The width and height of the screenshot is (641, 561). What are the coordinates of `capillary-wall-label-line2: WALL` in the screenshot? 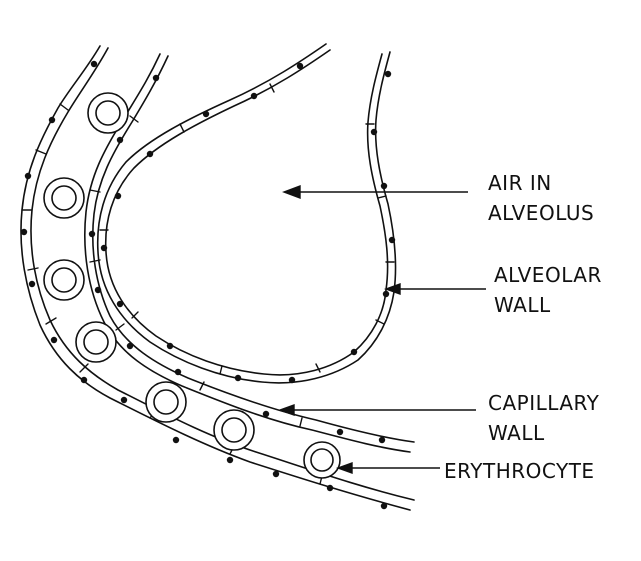 It's located at (516, 433).